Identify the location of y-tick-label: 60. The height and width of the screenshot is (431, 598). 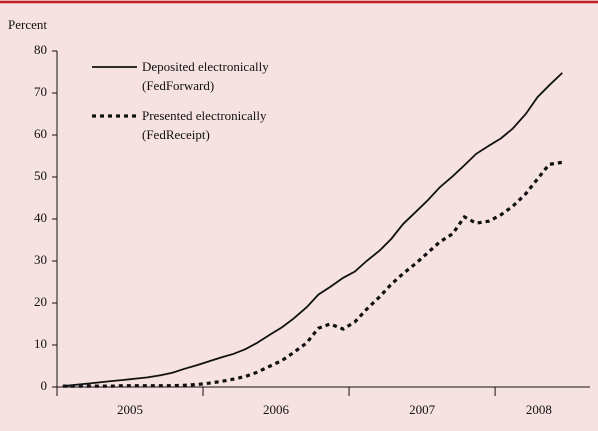
(40, 133).